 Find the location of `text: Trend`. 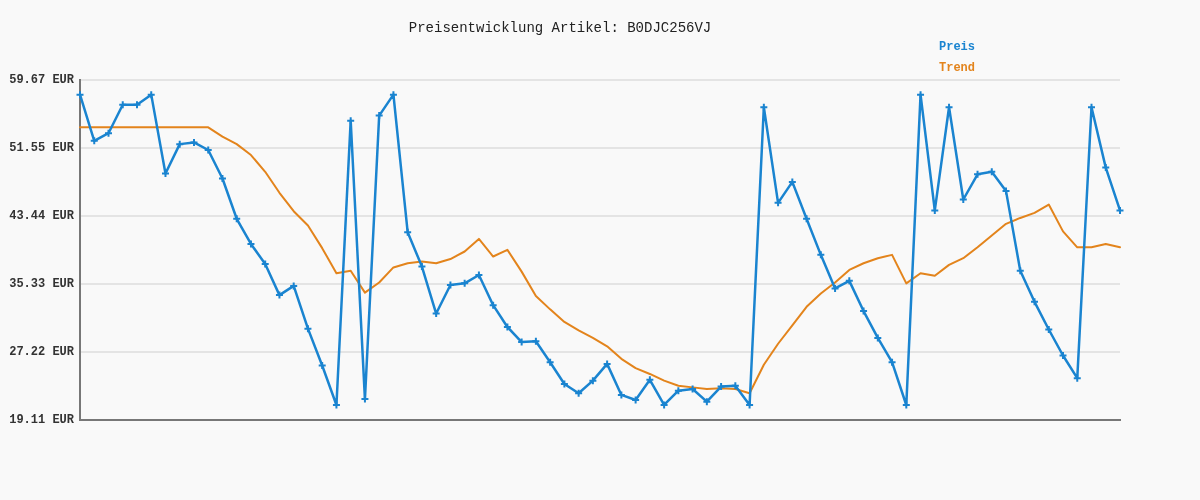

text: Trend is located at coordinates (957, 67).